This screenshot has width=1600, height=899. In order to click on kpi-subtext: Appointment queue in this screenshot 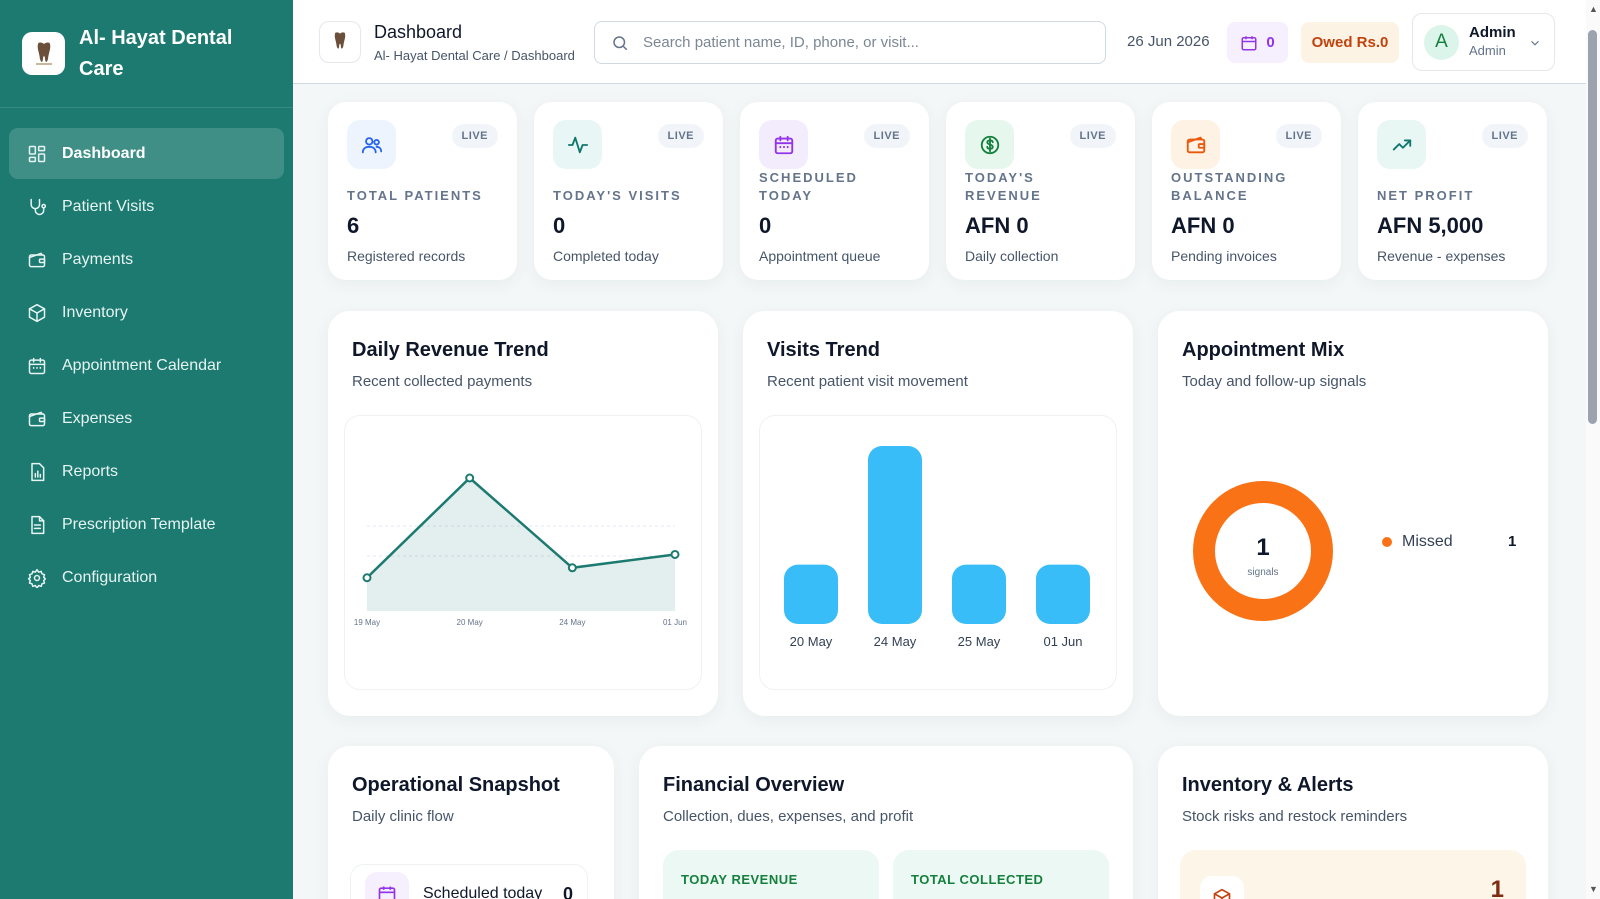, I will do `click(820, 256)`.